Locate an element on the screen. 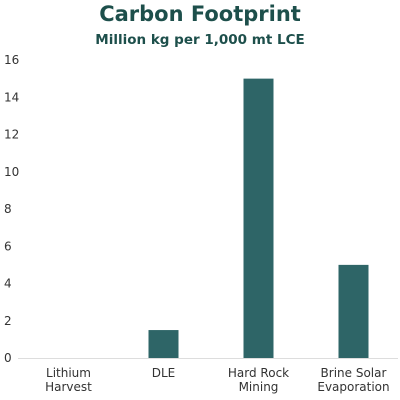 This screenshot has width=400, height=400. y-tick-label: 8 is located at coordinates (8, 209).